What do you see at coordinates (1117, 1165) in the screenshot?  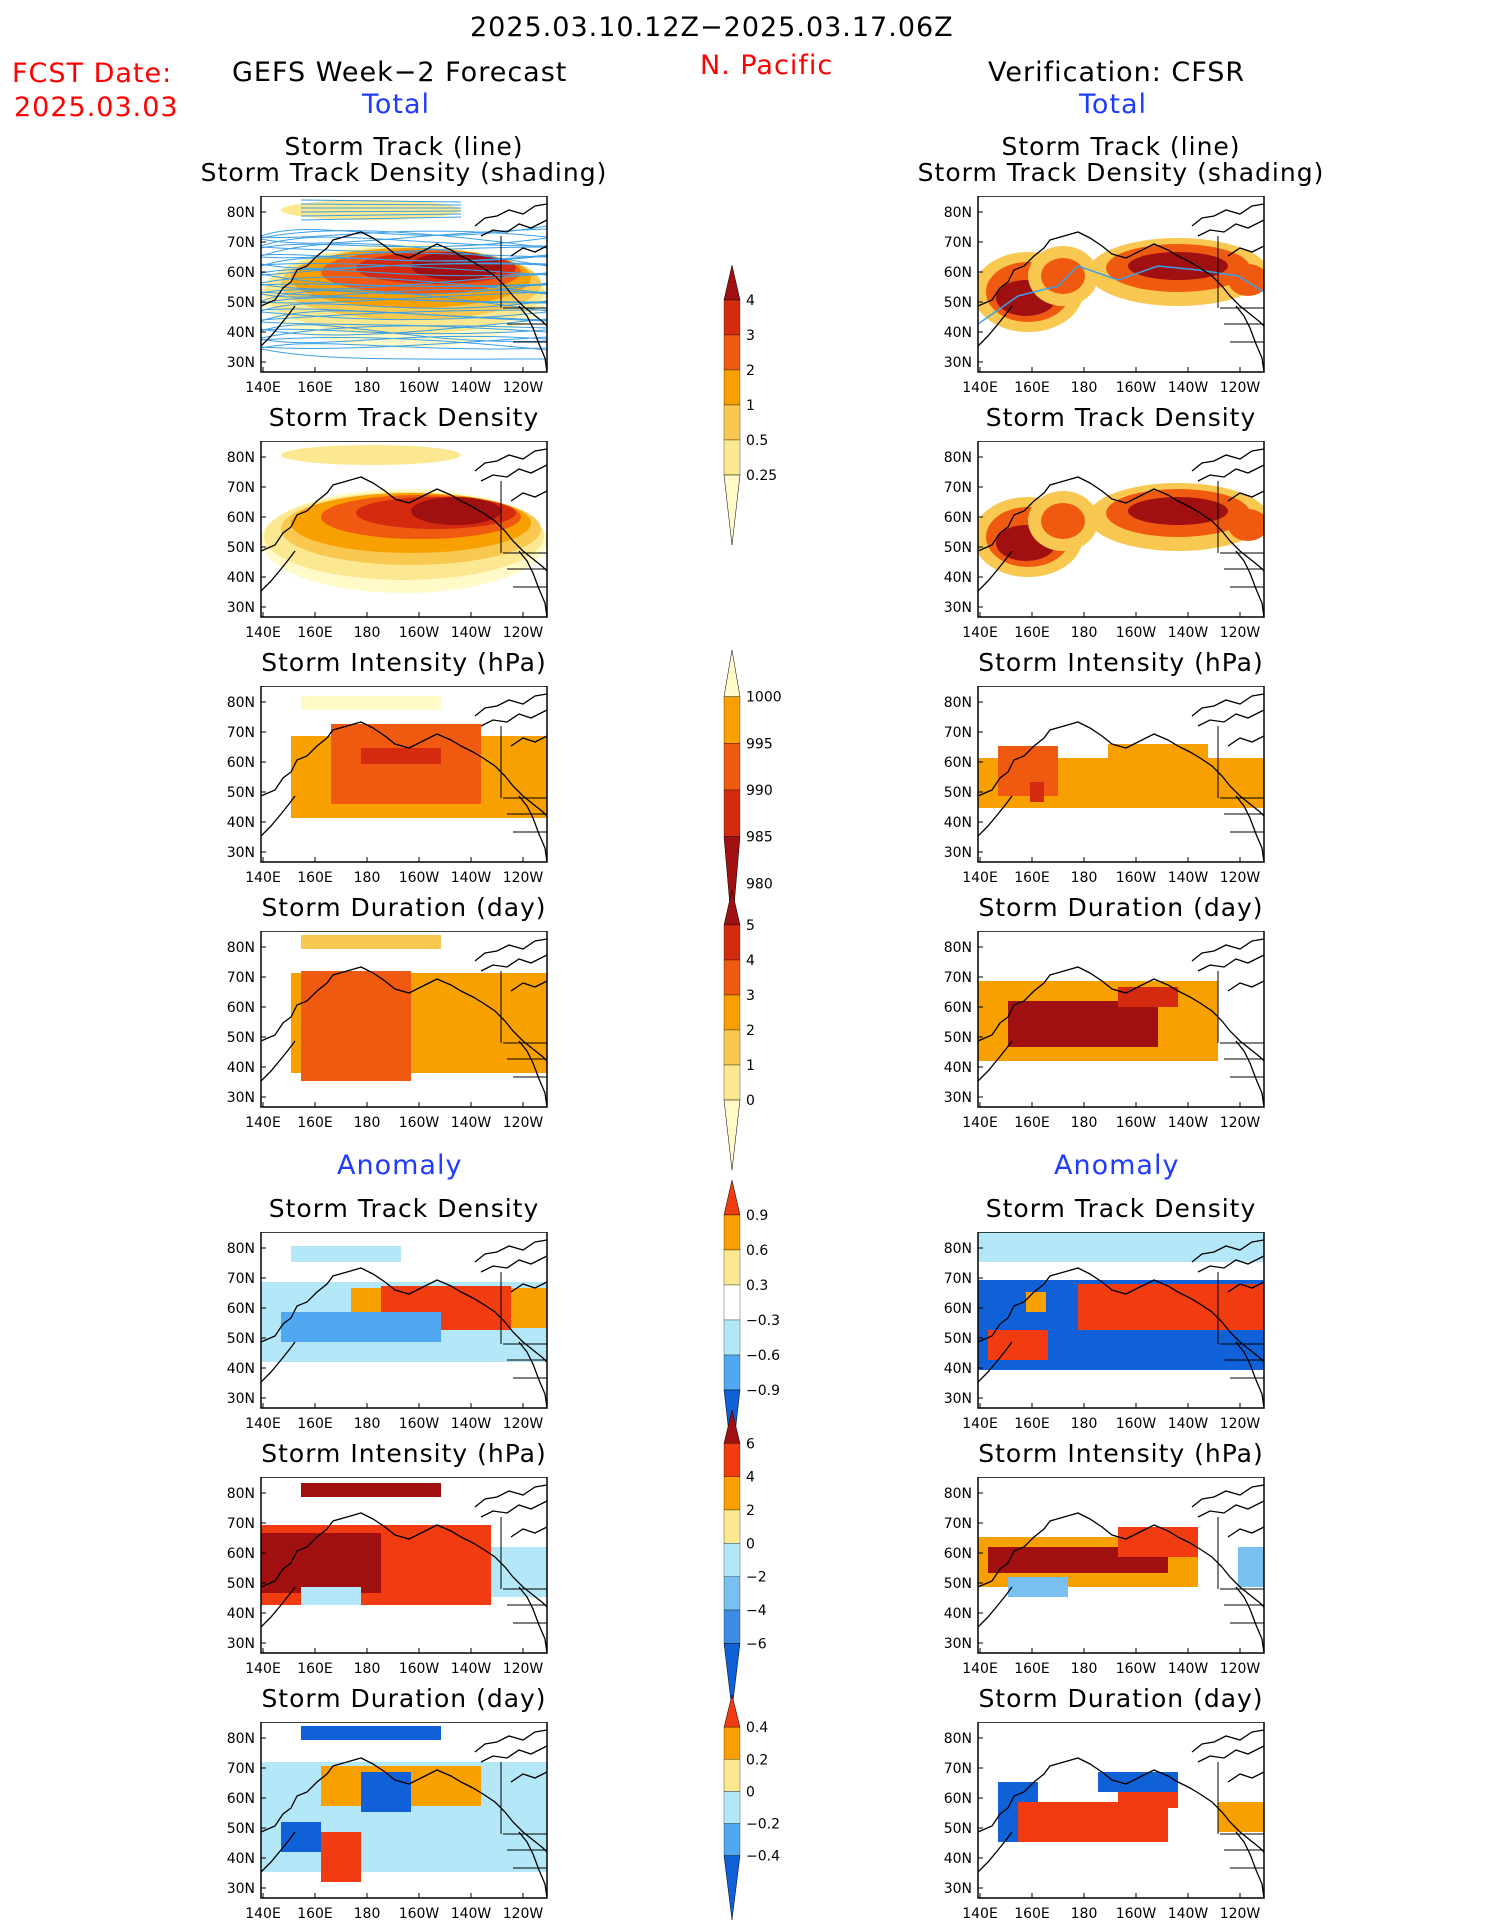 I see `right-anomaly-label: Anomaly` at bounding box center [1117, 1165].